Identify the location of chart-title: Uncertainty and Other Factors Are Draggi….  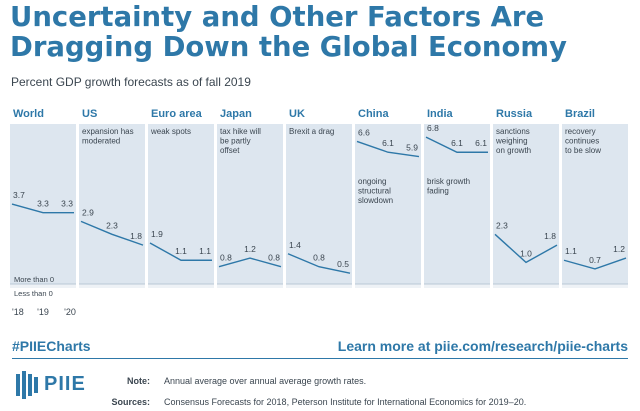
(288, 32).